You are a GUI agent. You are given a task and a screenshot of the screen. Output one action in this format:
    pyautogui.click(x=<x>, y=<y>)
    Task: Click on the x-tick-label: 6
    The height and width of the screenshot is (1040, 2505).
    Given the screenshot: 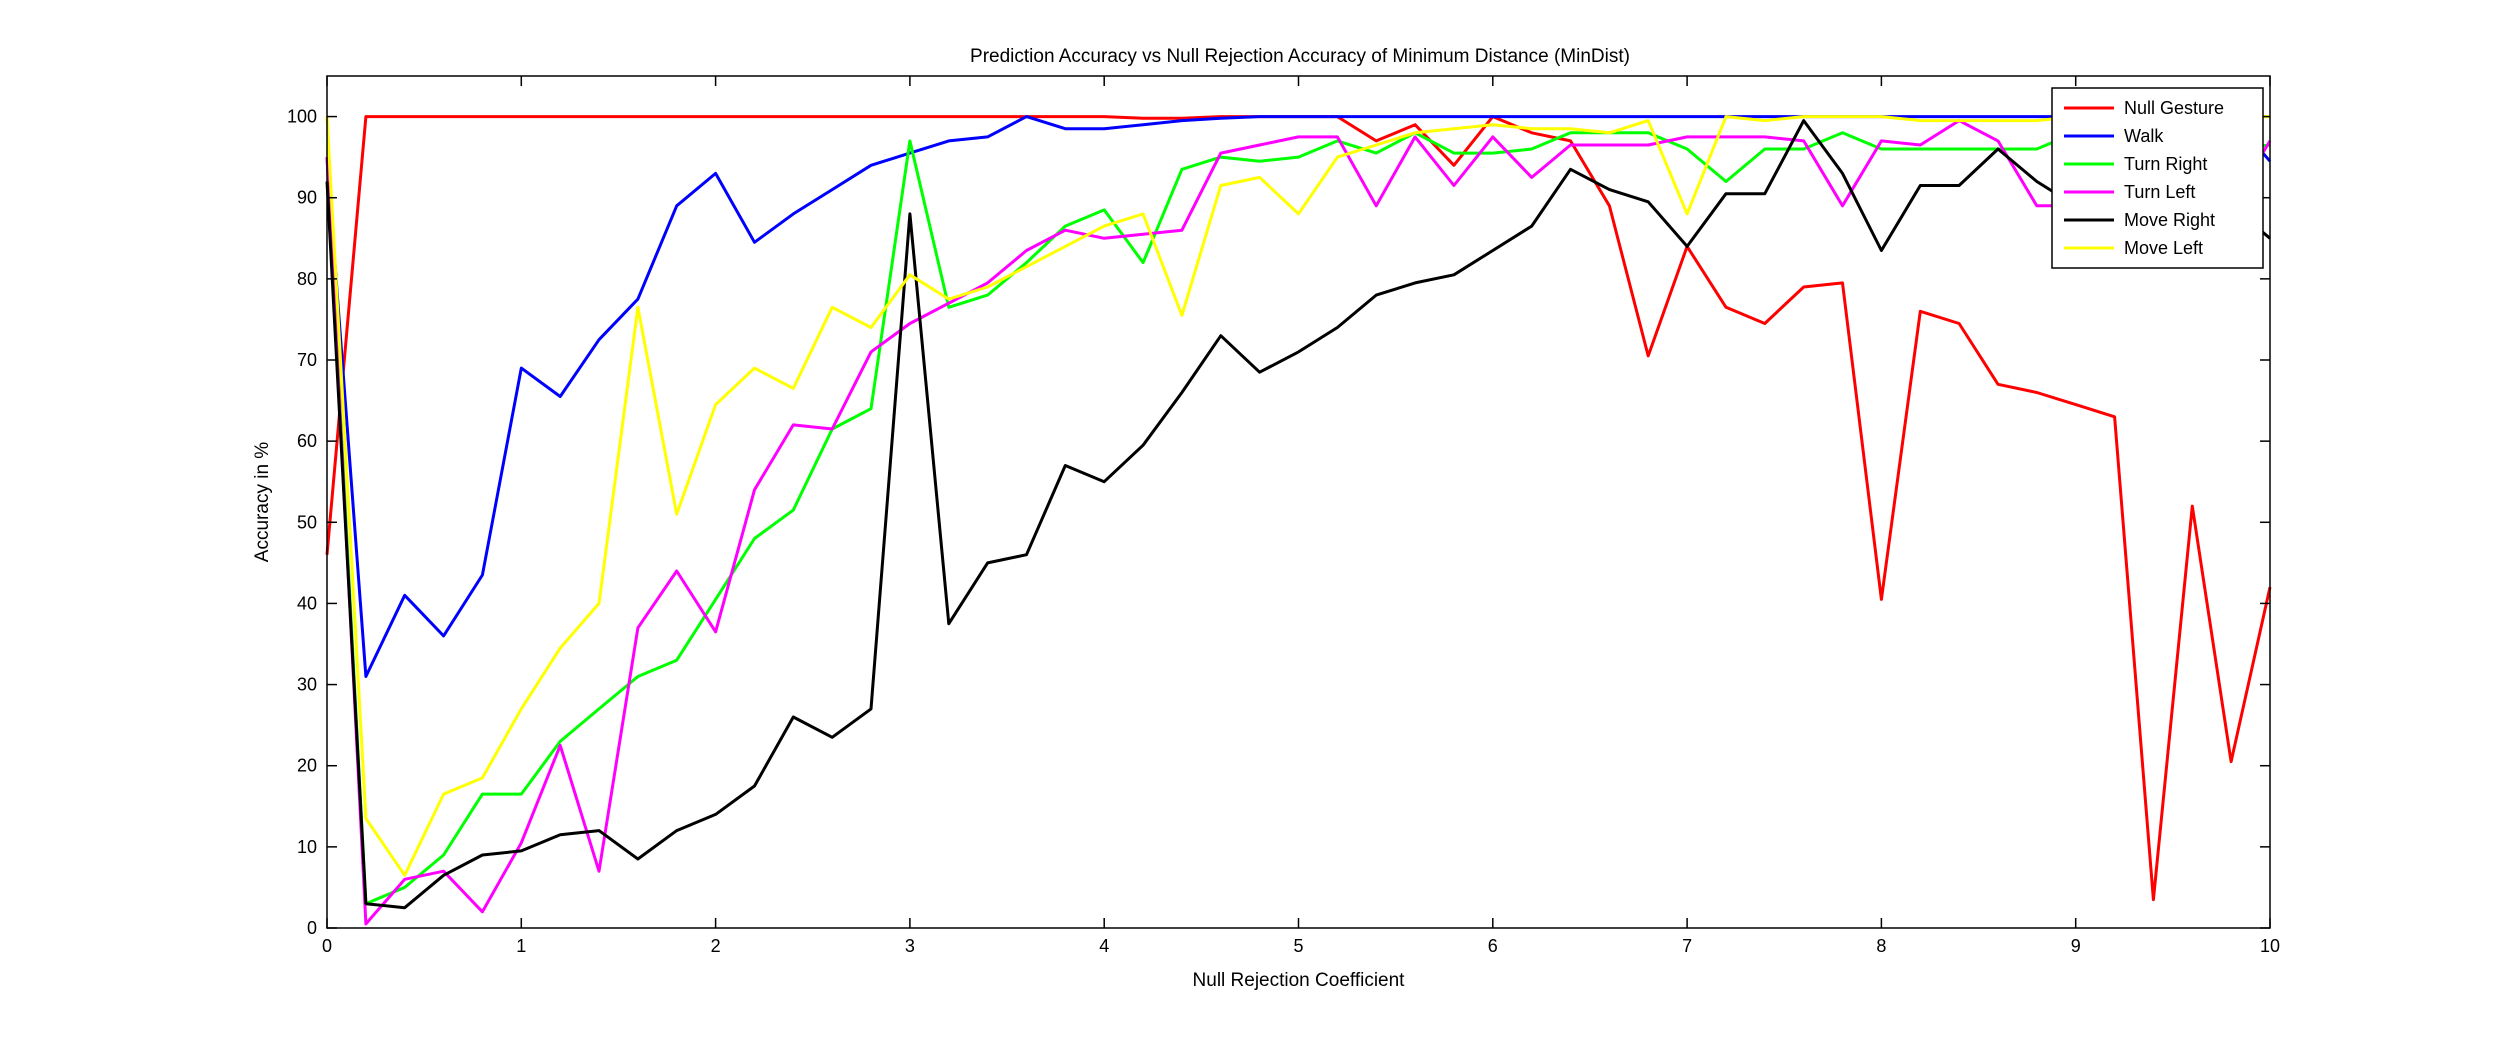 What is the action you would take?
    pyautogui.click(x=1493, y=946)
    